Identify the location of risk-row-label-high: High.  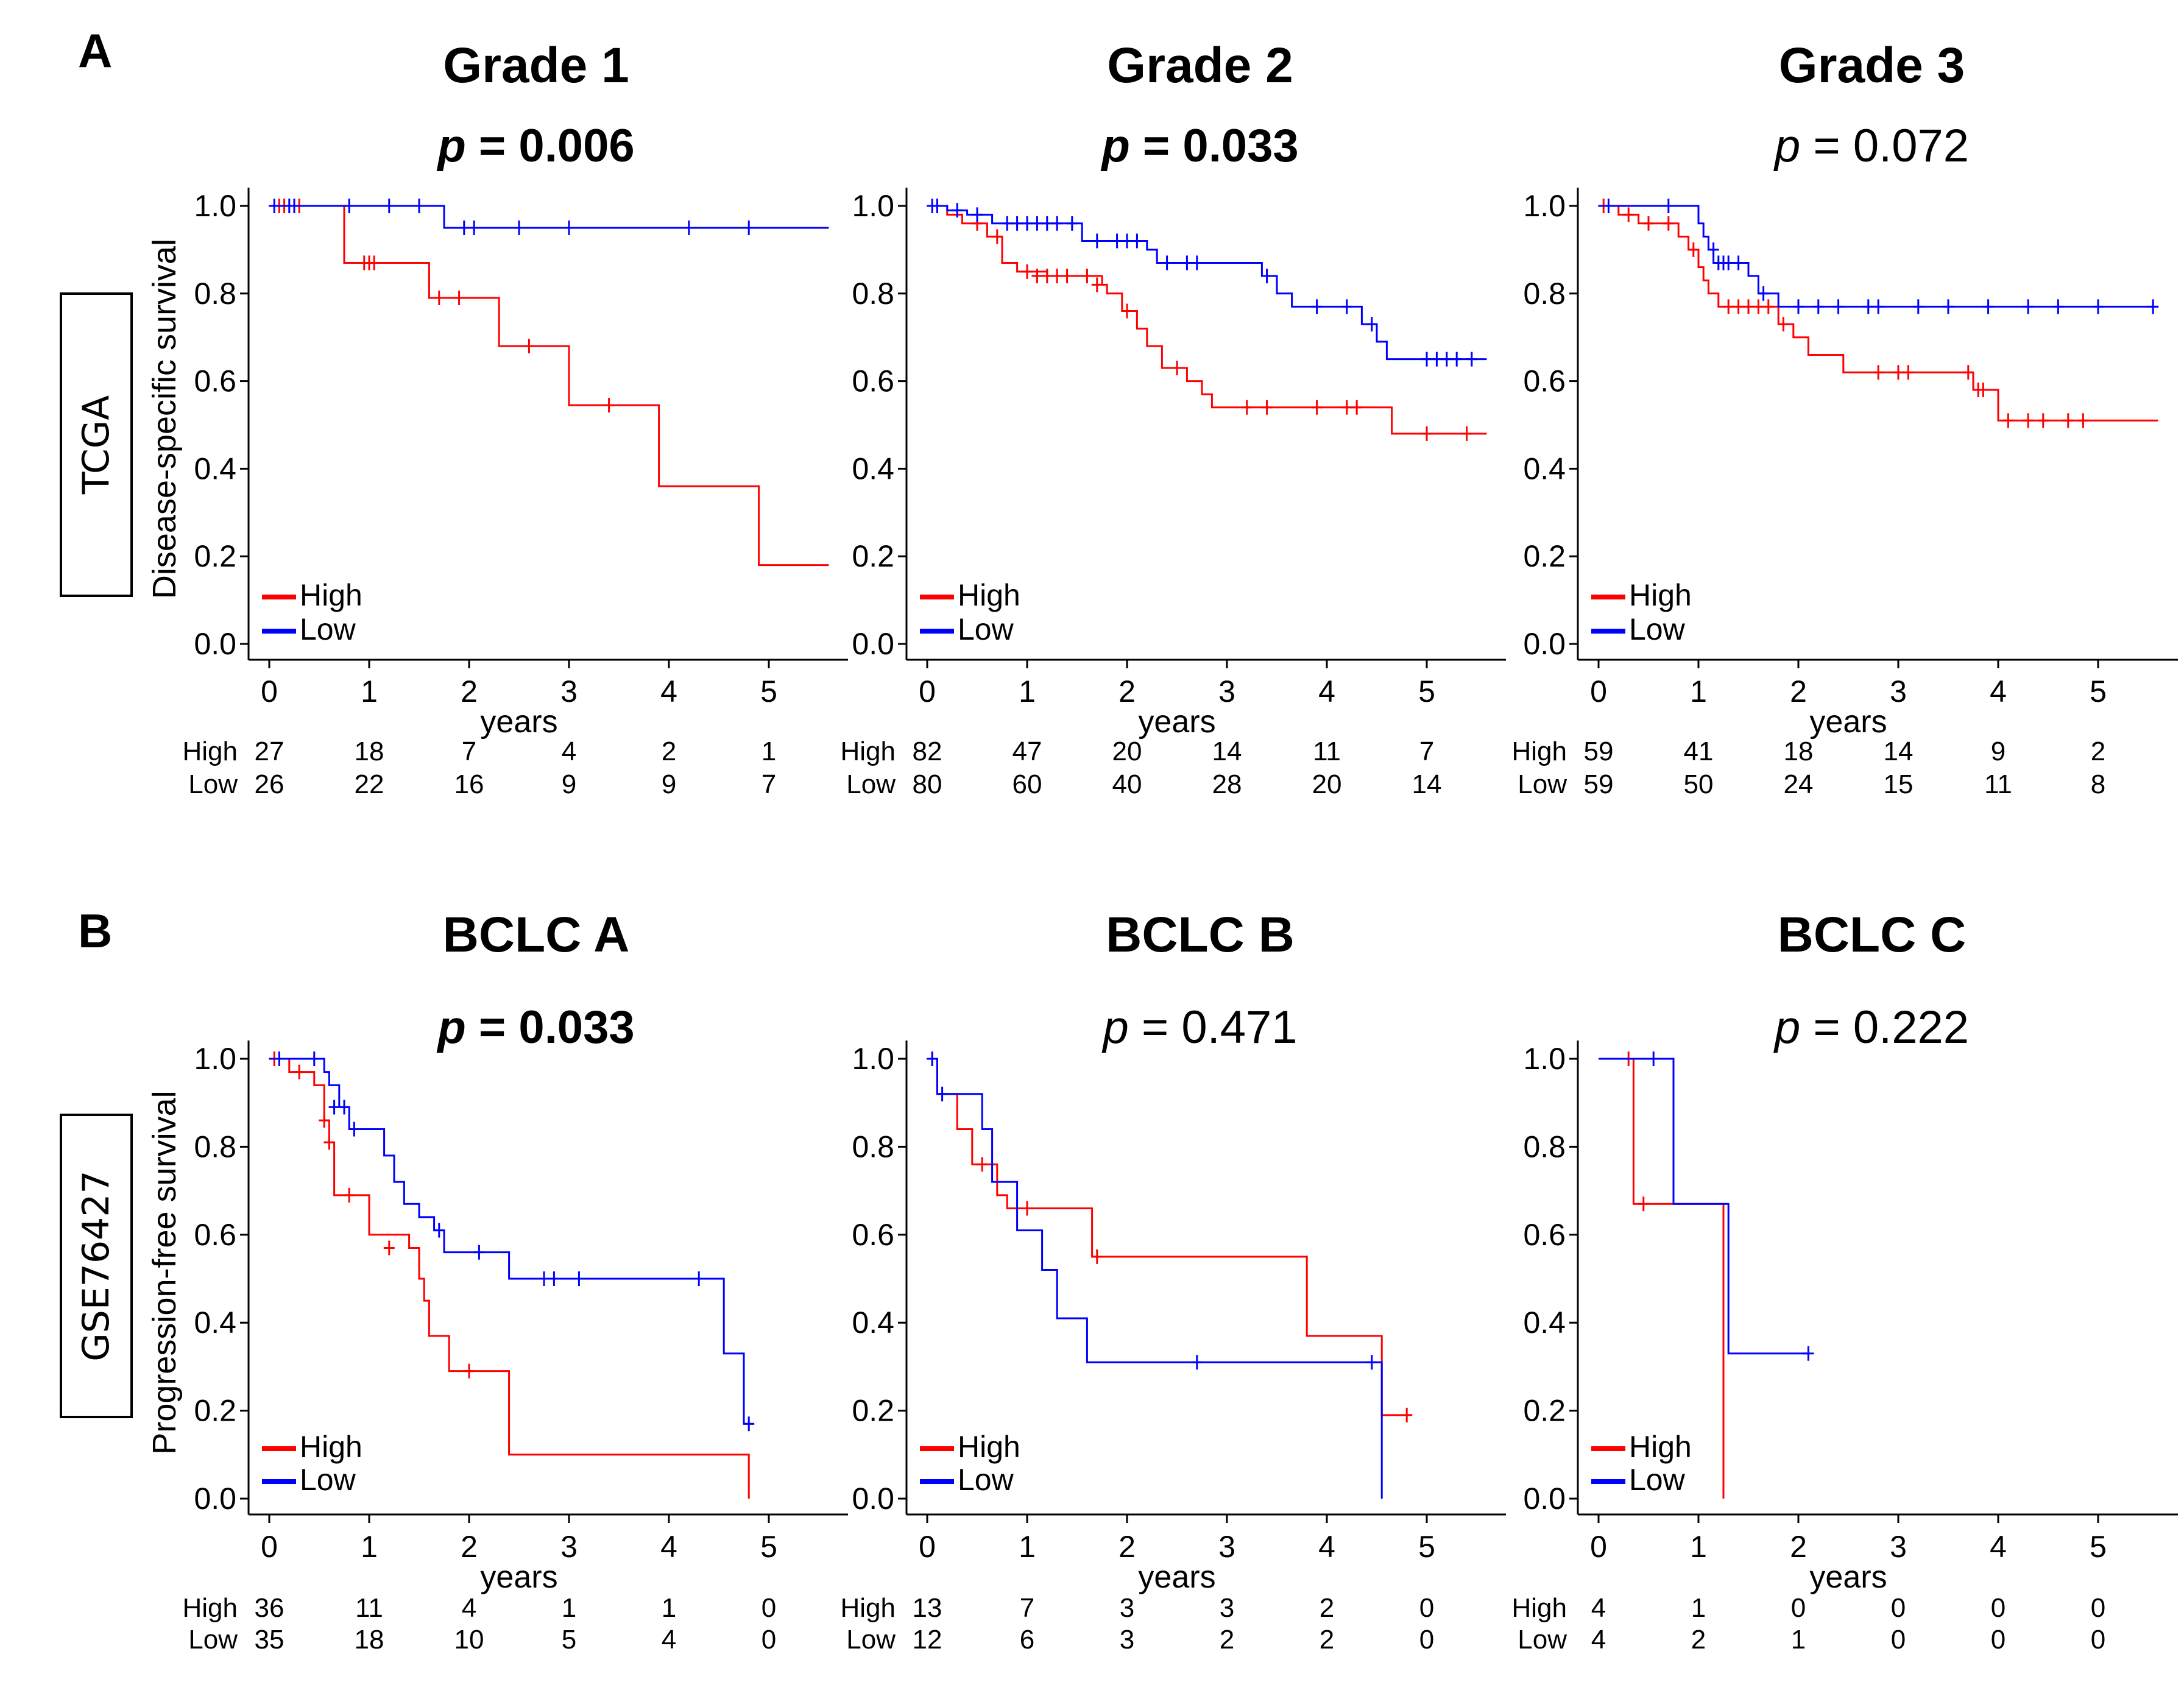
(868, 751).